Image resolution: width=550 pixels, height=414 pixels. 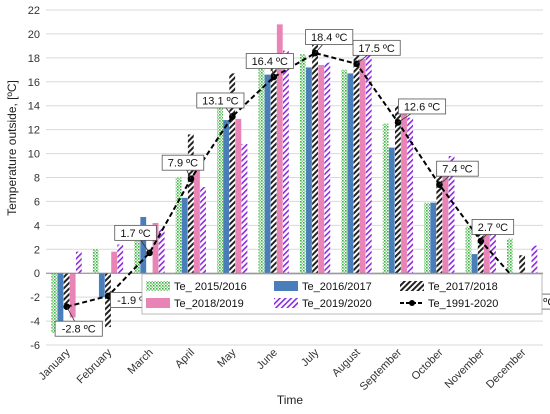 What do you see at coordinates (346, 363) in the screenshot?
I see `x-tick-label: August` at bounding box center [346, 363].